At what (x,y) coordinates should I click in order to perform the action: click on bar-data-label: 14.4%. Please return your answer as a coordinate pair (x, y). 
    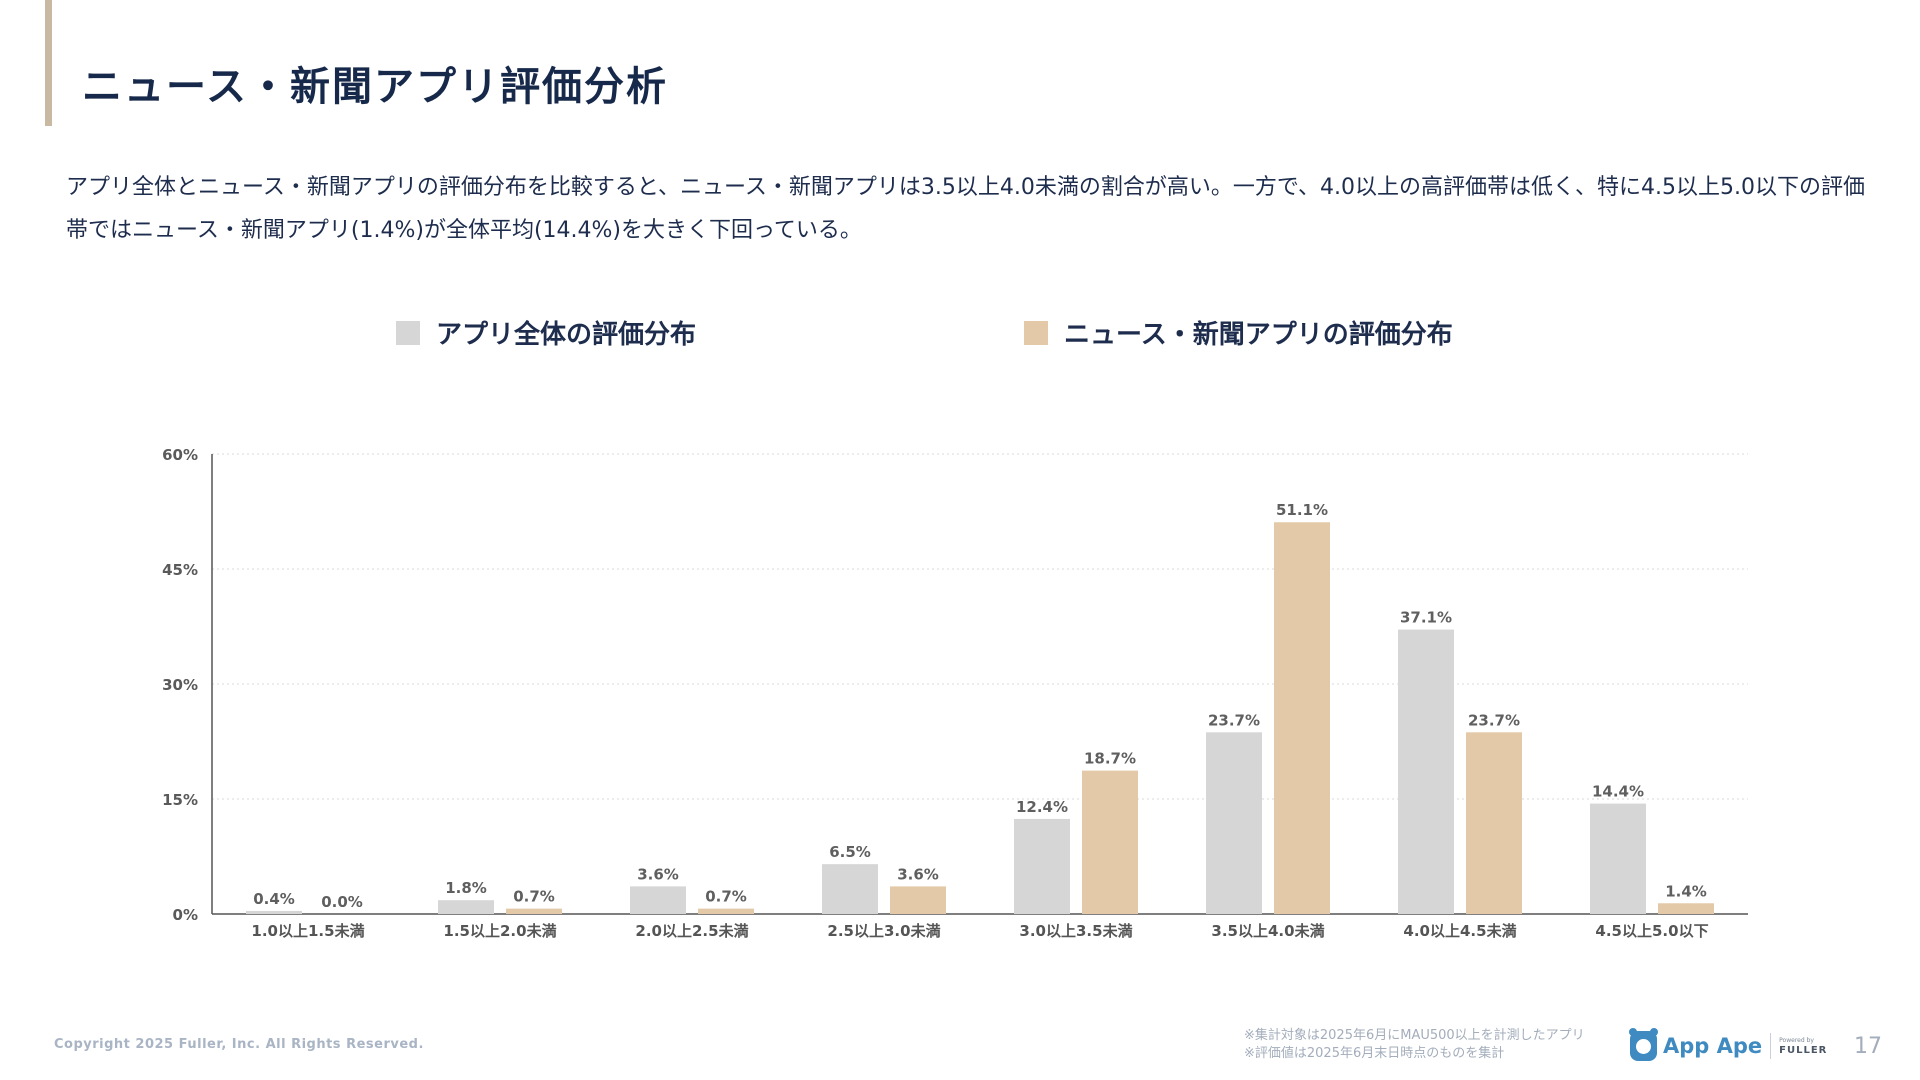
    Looking at the image, I should click on (1618, 792).